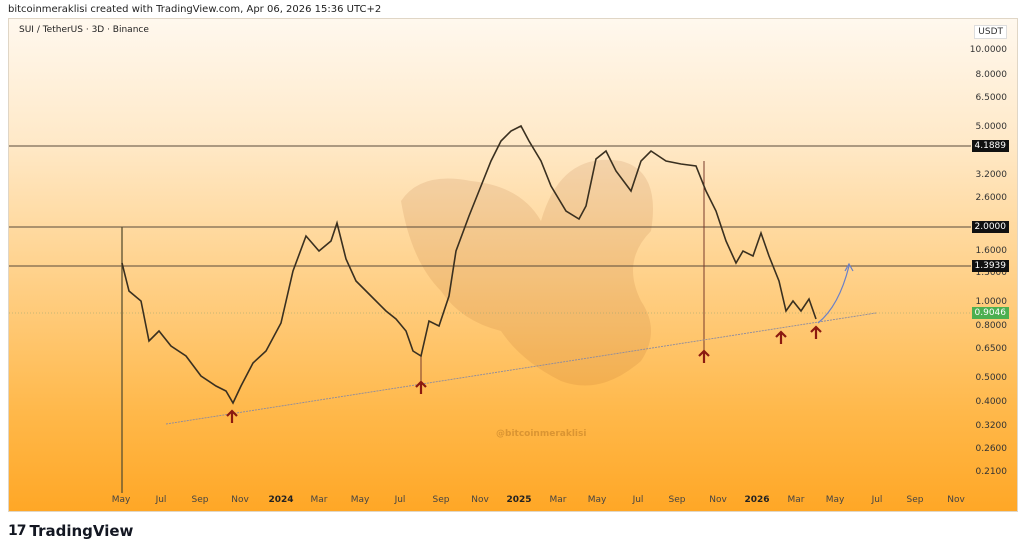 The image size is (1024, 552). Describe the element at coordinates (81, 531) in the screenshot. I see `brand-name: TradingView` at that location.